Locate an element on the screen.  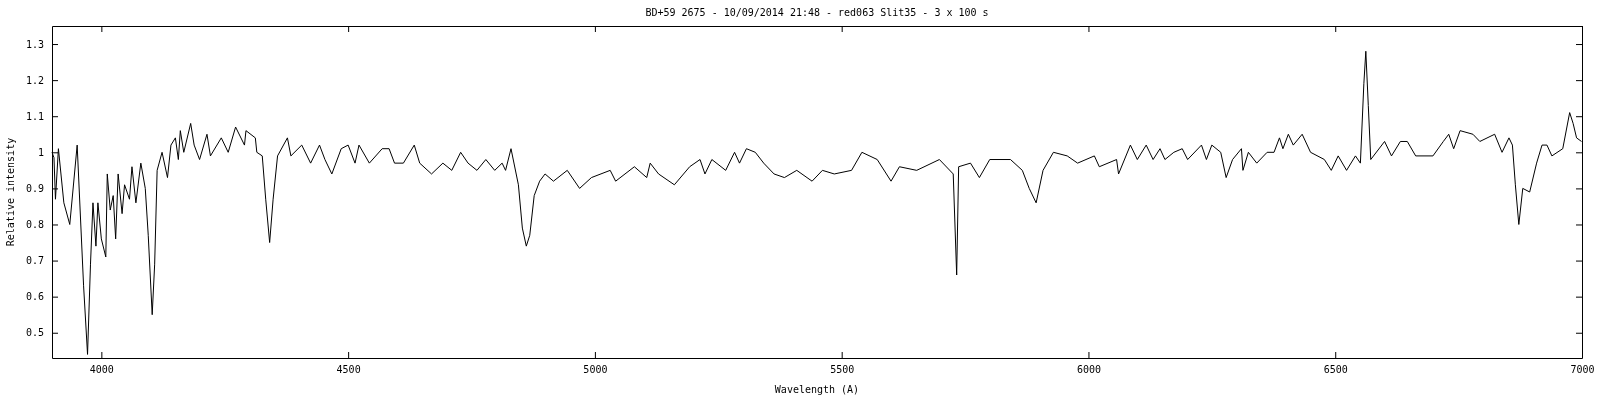
x-tick-label: 6500 is located at coordinates (1335, 370).